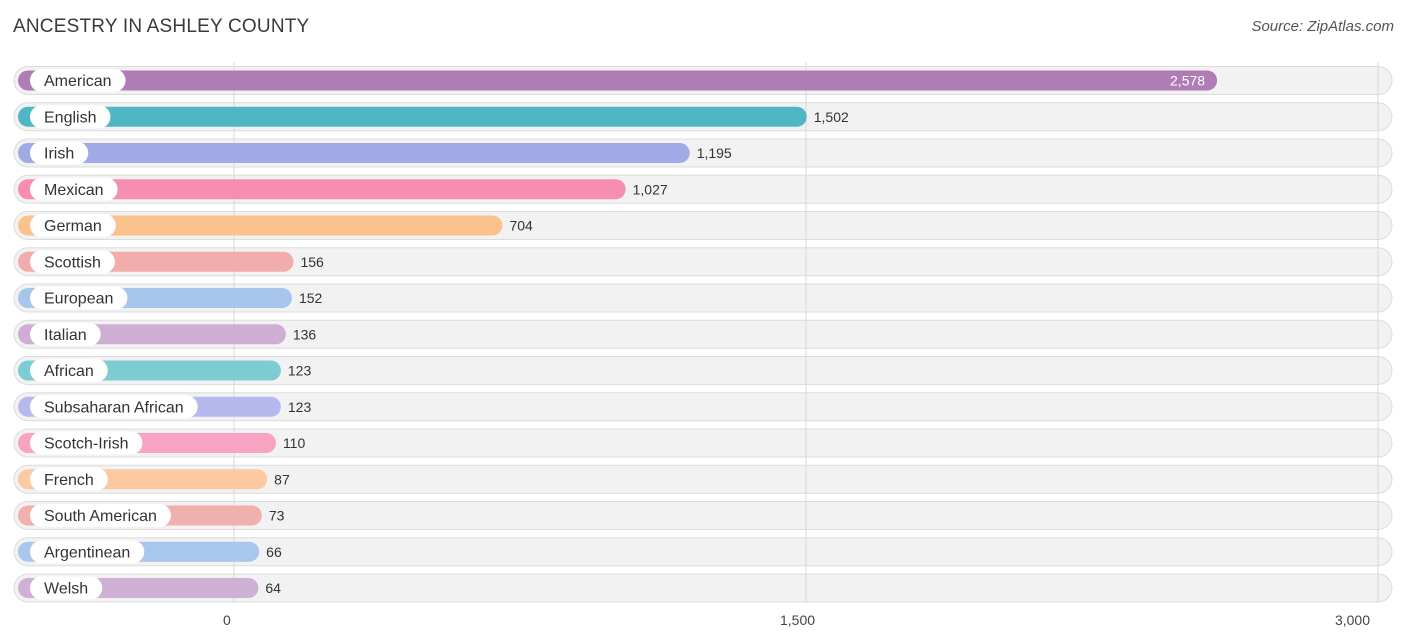 The height and width of the screenshot is (644, 1406). Describe the element at coordinates (650, 189) in the screenshot. I see `value-label: 1,027` at that location.